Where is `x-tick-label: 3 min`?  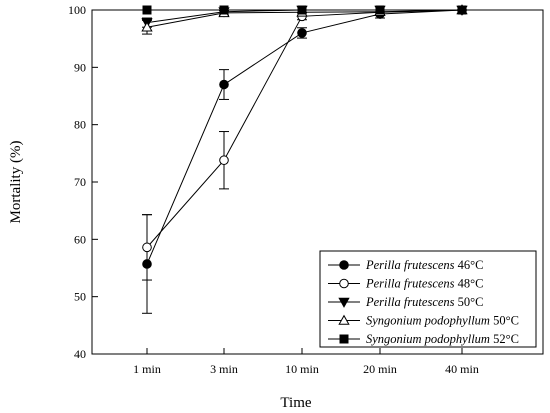
x-tick-label: 3 min is located at coordinates (224, 369).